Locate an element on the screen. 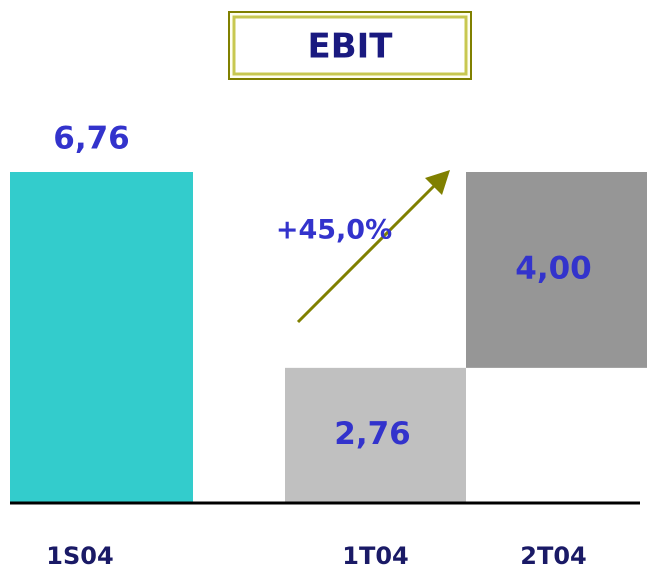 Image resolution: width=654 pixels, height=579 pixels. value-label: 2,76 is located at coordinates (372, 434).